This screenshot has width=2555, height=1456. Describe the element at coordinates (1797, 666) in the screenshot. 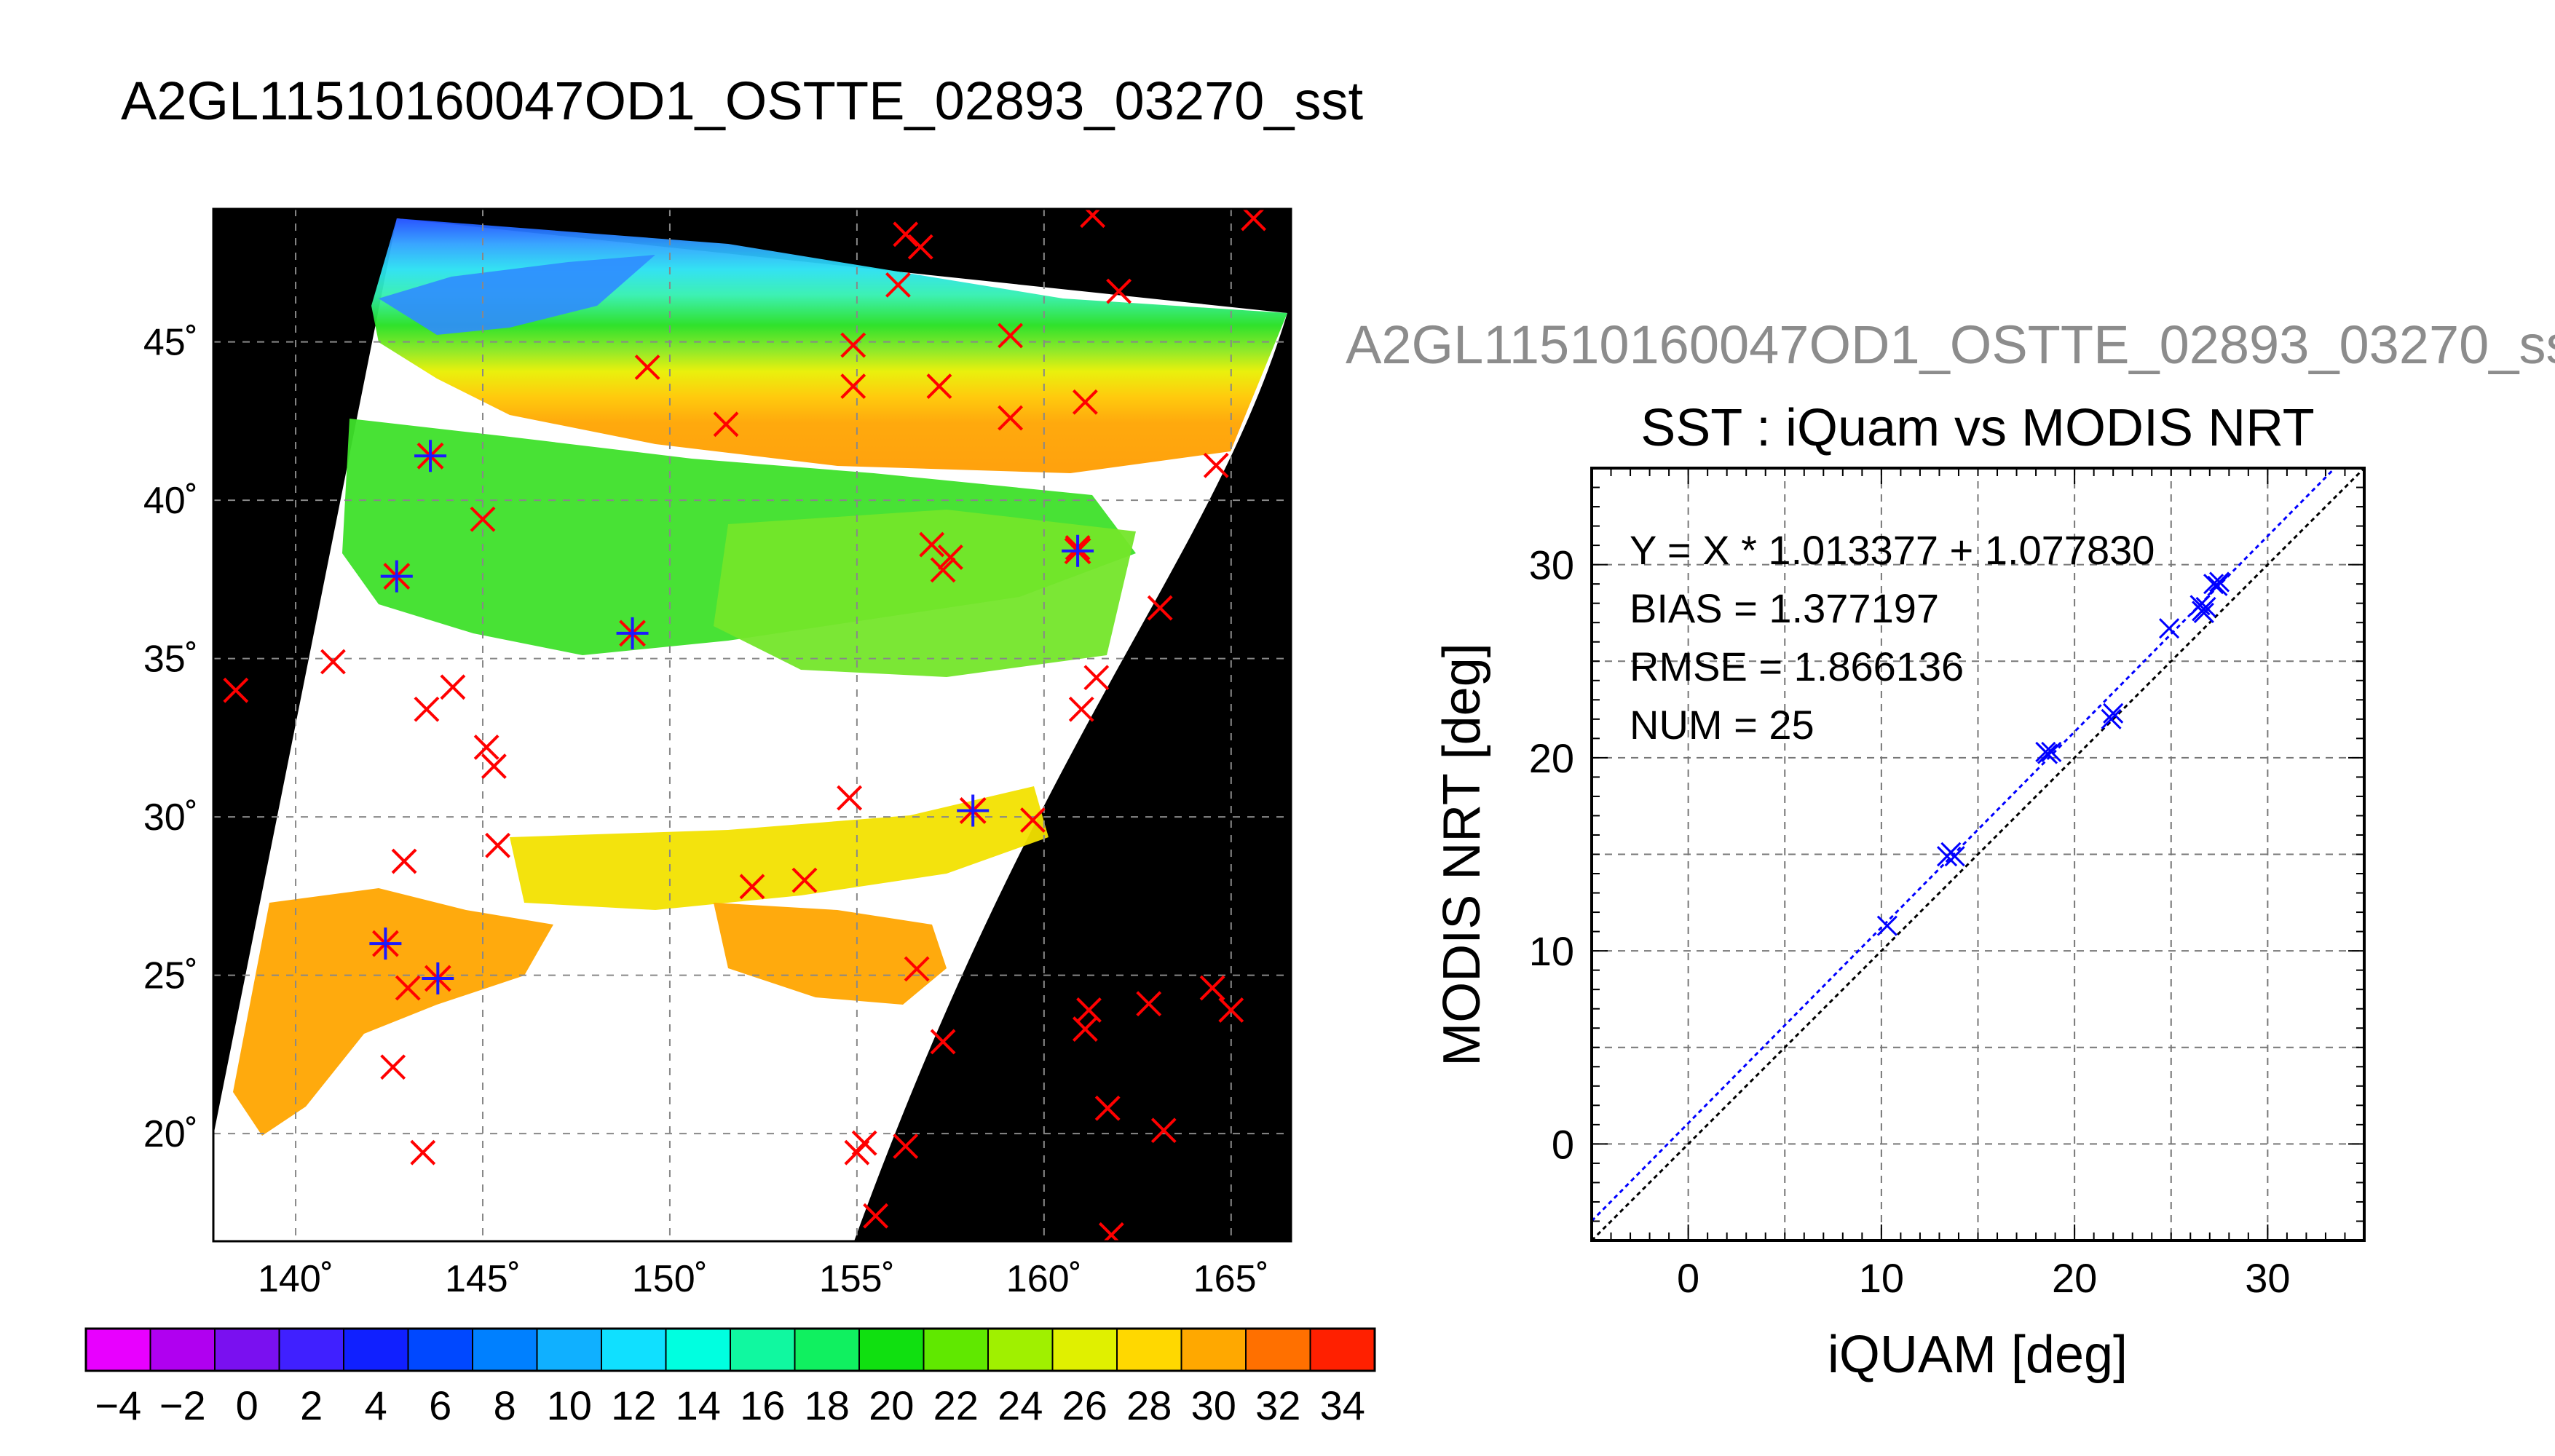

I see `stats-annotation: RMSE = 1.866136` at that location.